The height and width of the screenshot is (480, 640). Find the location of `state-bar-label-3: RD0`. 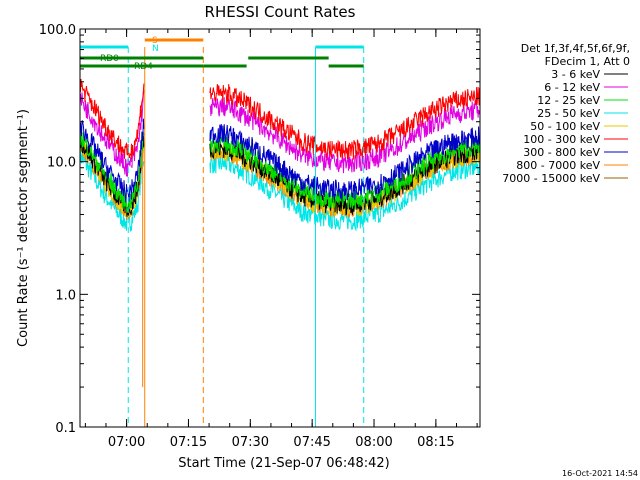

state-bar-label-3: RD0 is located at coordinates (109, 59).